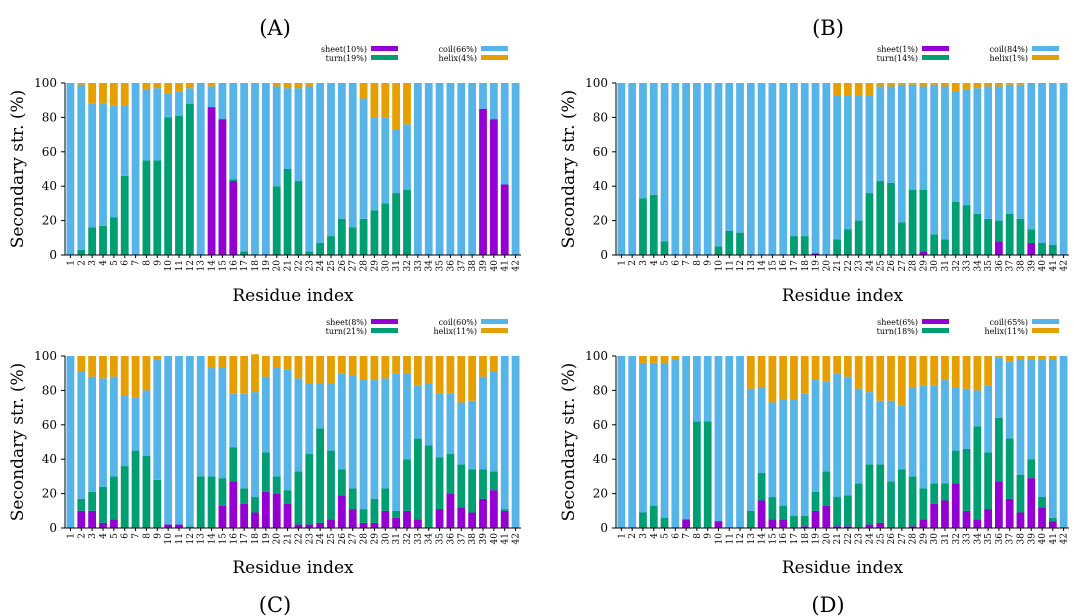  I want to click on x-tick-label: 21, so click(838, 265).